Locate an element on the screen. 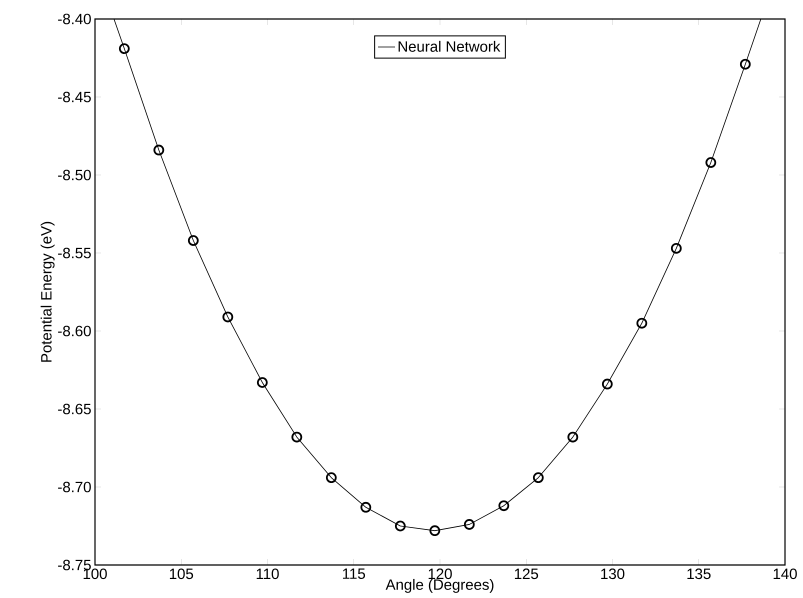  x-tick-label: 105 is located at coordinates (182, 574).